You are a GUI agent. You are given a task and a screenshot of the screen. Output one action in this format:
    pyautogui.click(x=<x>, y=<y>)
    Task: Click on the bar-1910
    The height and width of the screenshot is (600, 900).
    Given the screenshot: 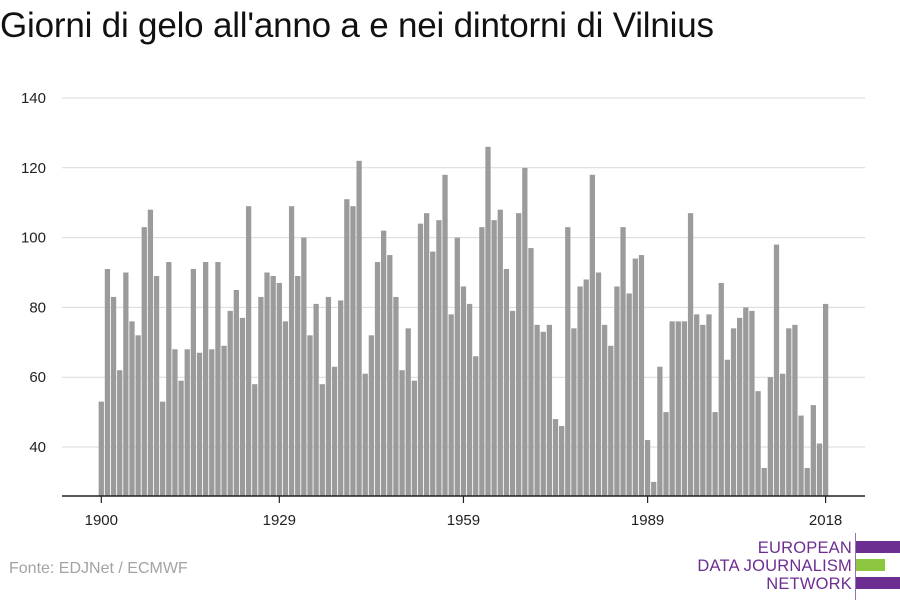 What is the action you would take?
    pyautogui.click(x=163, y=448)
    